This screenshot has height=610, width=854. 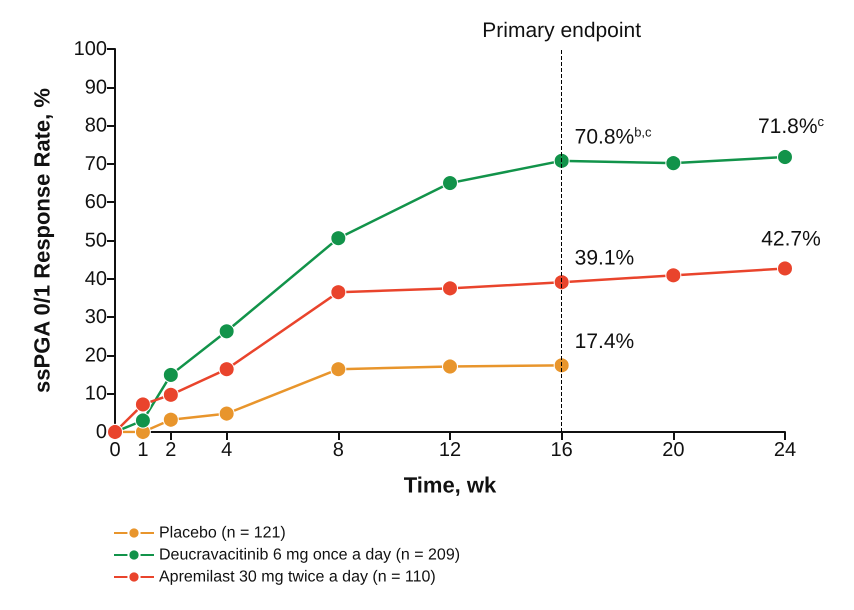 I want to click on y-tick-label: 10, so click(x=95, y=393).